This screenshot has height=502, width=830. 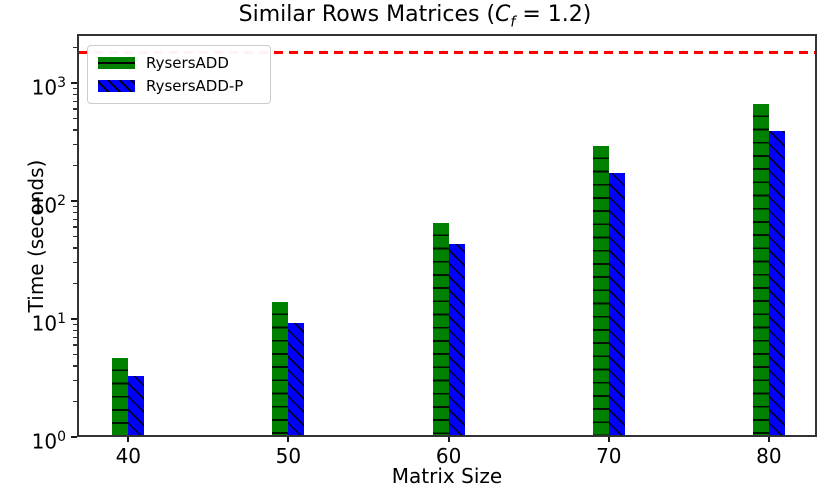 What do you see at coordinates (48, 441) in the screenshot?
I see `y-tick-label: 10⁰` at bounding box center [48, 441].